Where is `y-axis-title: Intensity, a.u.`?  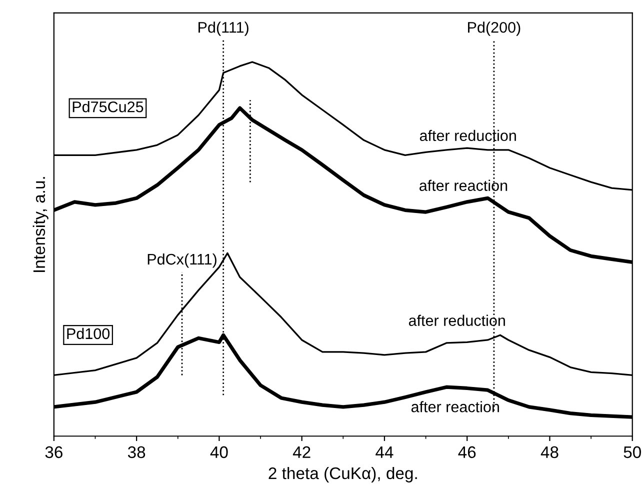
y-axis-title: Intensity, a.u. is located at coordinates (40, 224).